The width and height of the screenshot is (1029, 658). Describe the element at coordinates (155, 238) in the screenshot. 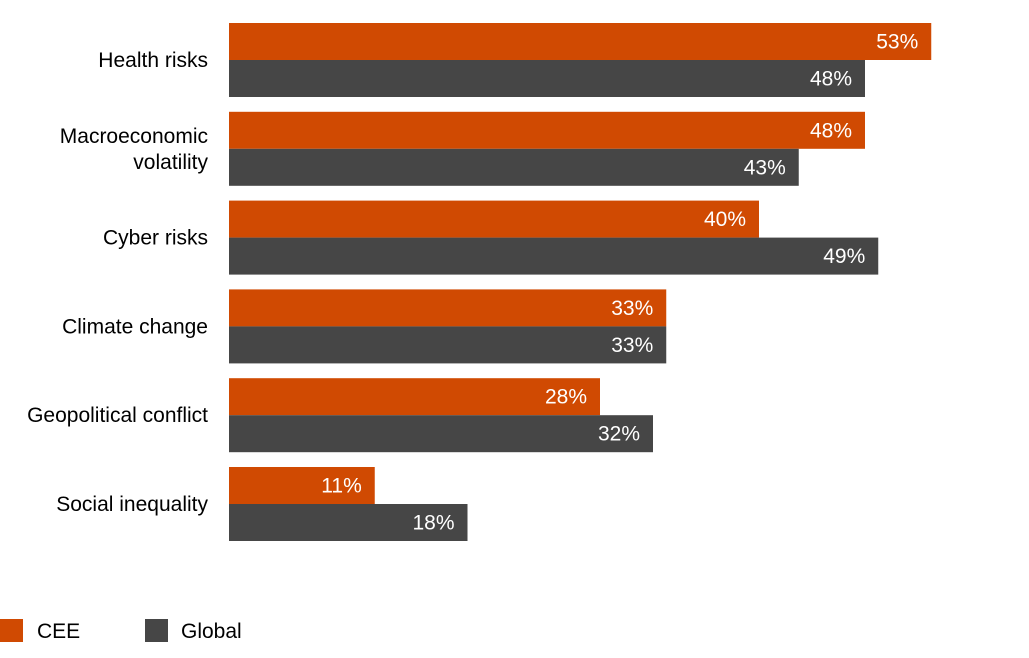

I see `category-label: Cyber risks` at that location.